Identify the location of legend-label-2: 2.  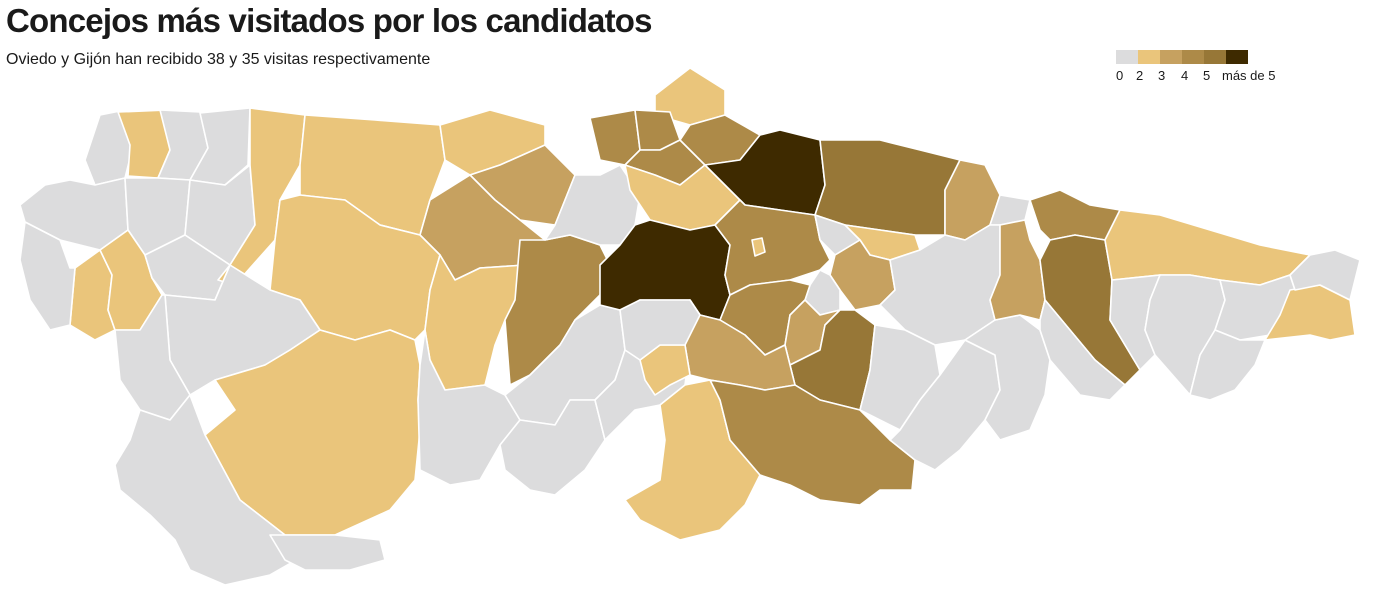
(1140, 75).